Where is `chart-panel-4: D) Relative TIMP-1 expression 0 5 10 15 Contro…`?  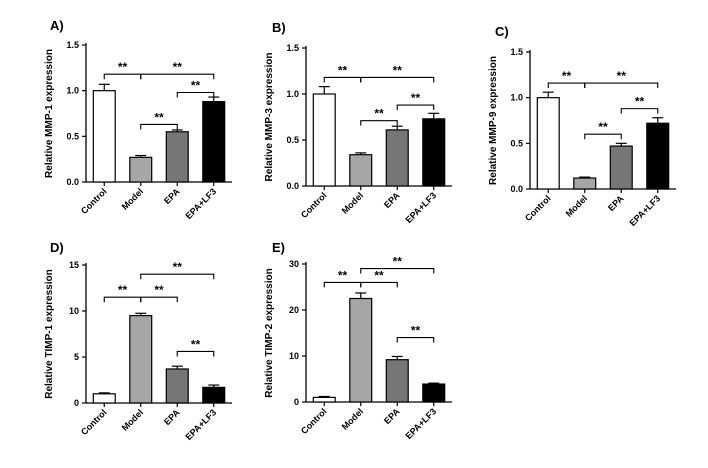
chart-panel-4: D) Relative TIMP-1 expression 0 5 10 15 Contro… is located at coordinates (138, 341).